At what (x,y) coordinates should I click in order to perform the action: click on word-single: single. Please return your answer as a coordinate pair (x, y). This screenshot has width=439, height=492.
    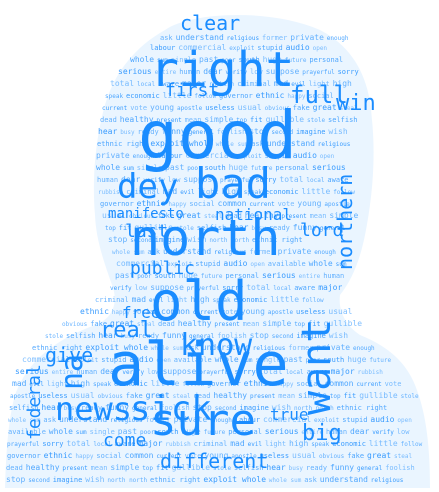
    Looking at the image, I should click on (149, 168).